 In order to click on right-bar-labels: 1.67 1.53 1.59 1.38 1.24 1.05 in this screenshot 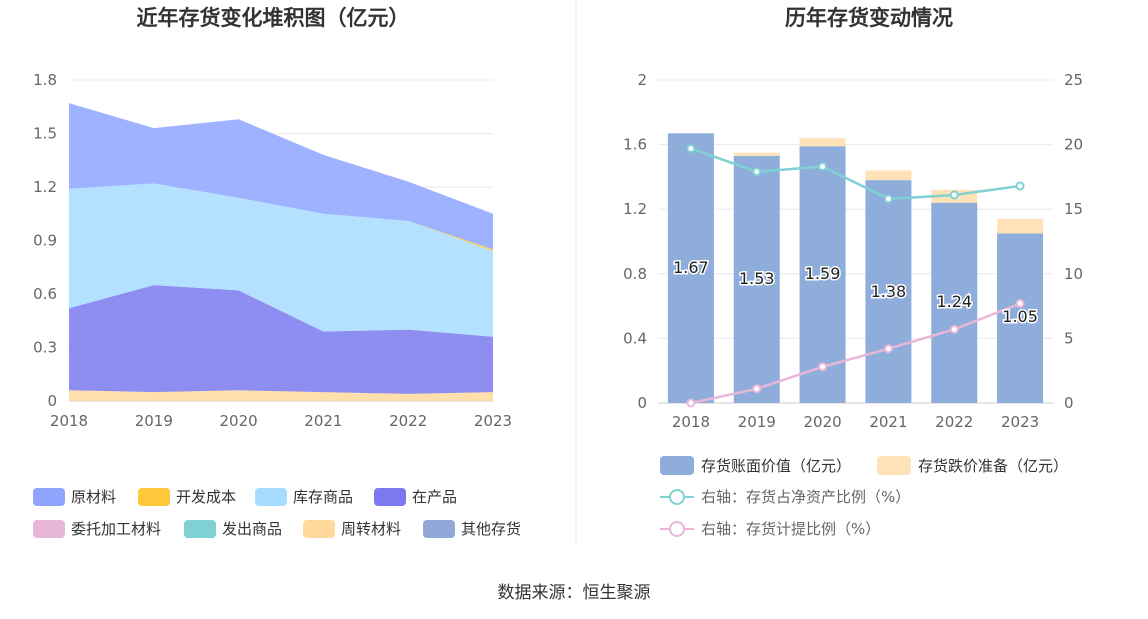, I will do `click(856, 292)`.